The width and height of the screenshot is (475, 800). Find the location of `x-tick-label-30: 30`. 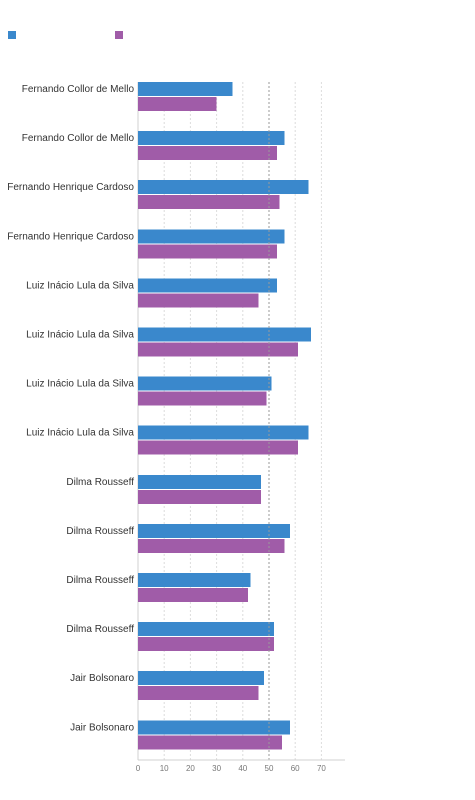

x-tick-label-30: 30 is located at coordinates (216, 768).